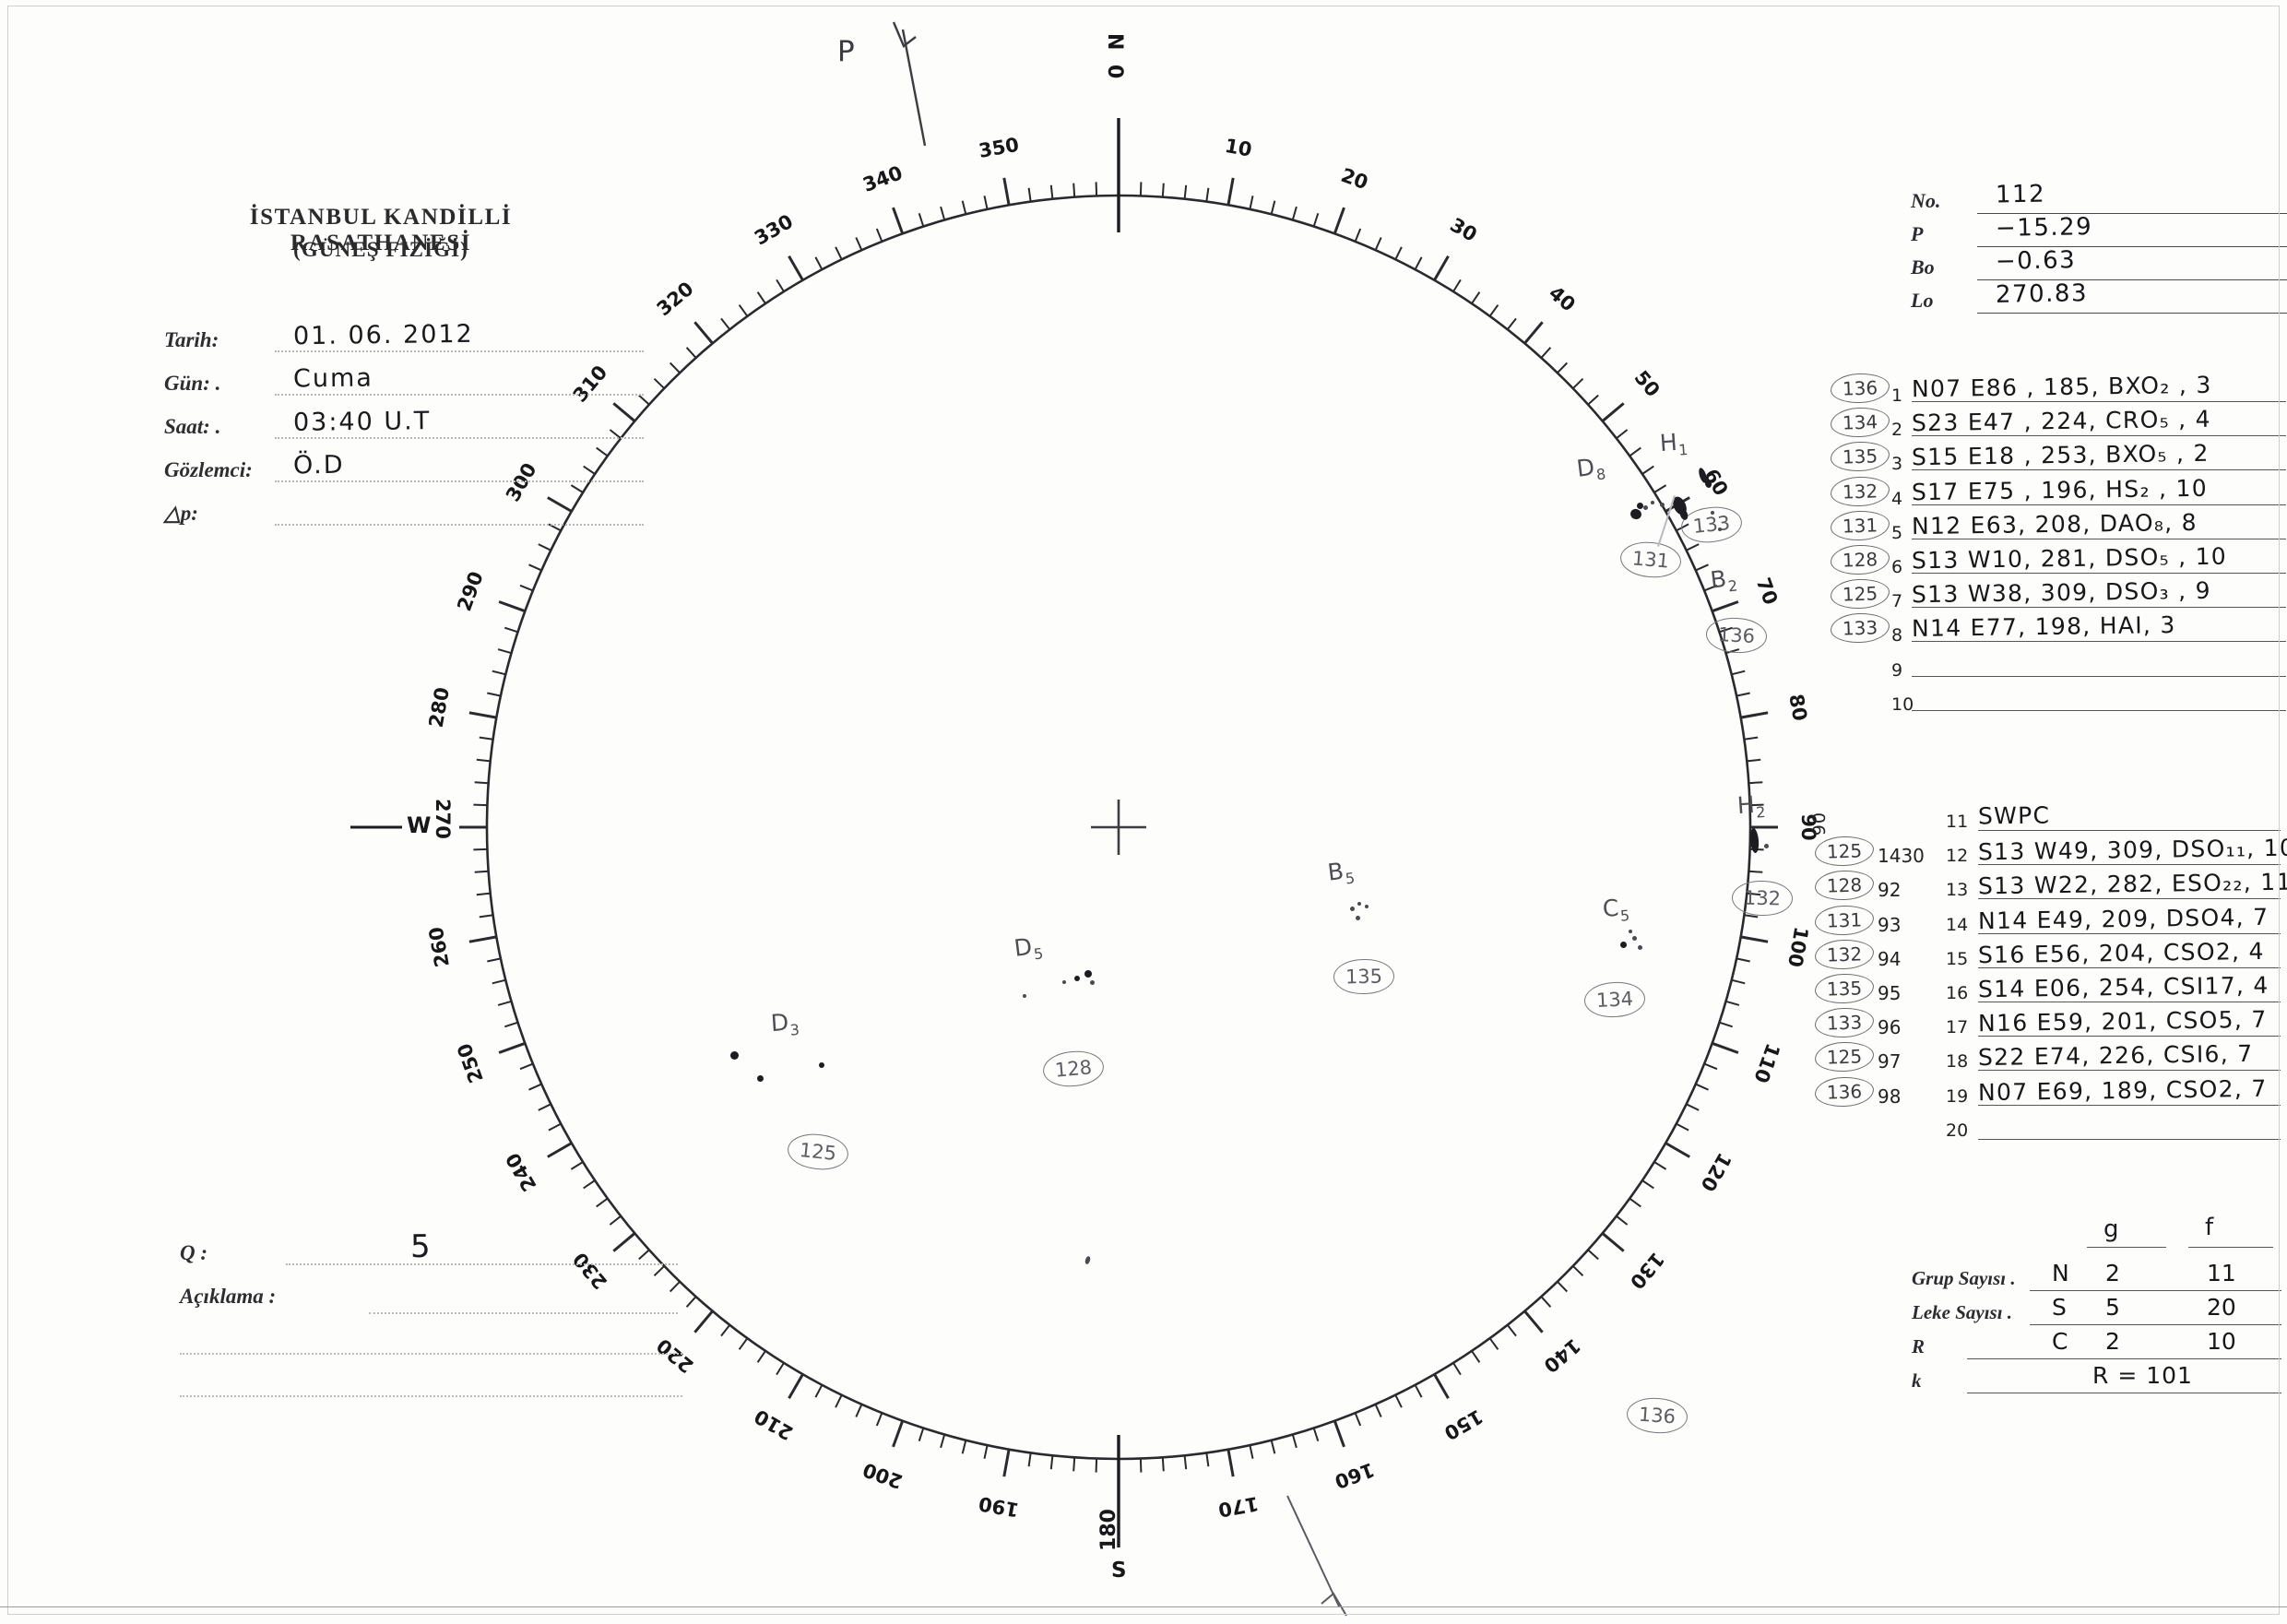 Image resolution: width=2287 pixels, height=1624 pixels. What do you see at coordinates (1762, 898) in the screenshot?
I see `disk-group-number-badge: 132` at bounding box center [1762, 898].